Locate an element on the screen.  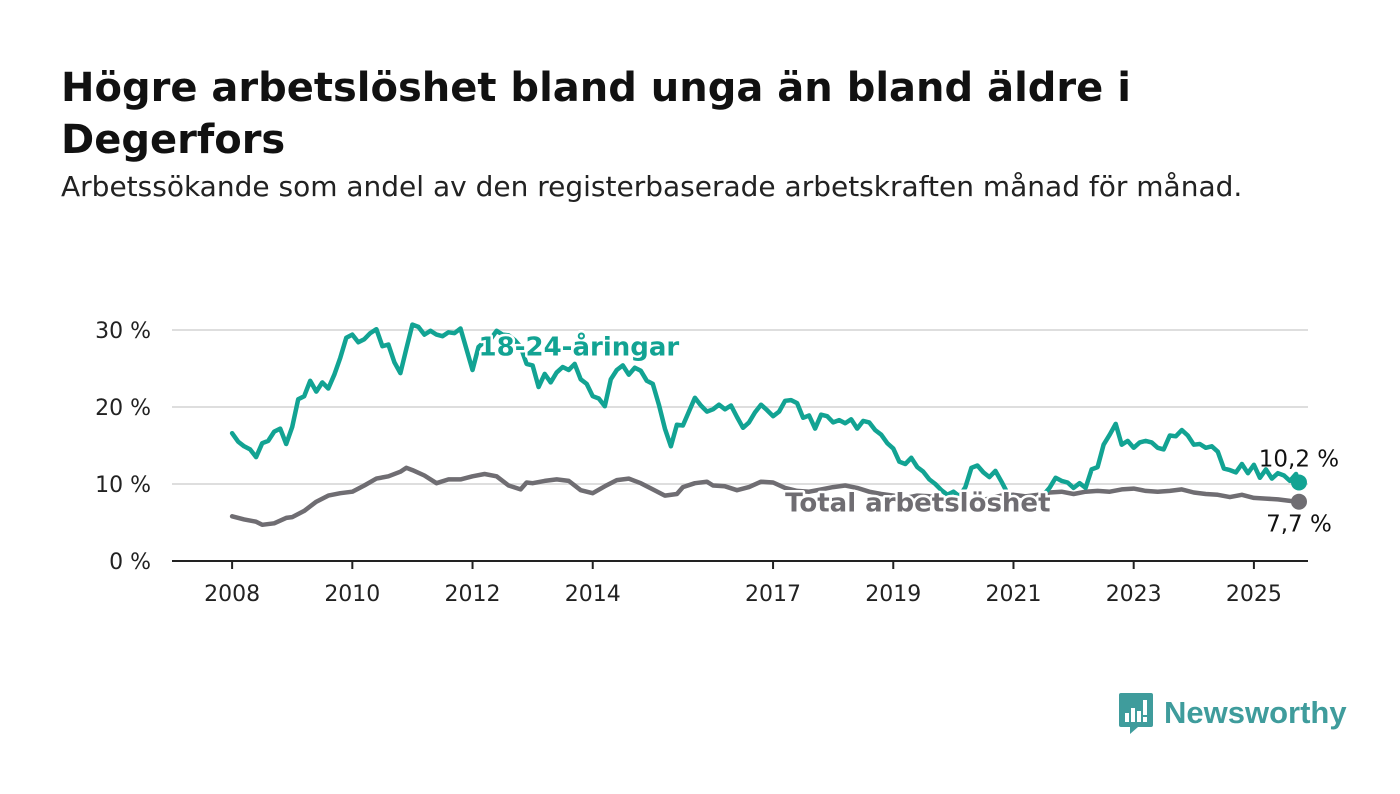
x-tick-label: 2023 is located at coordinates (1134, 594).